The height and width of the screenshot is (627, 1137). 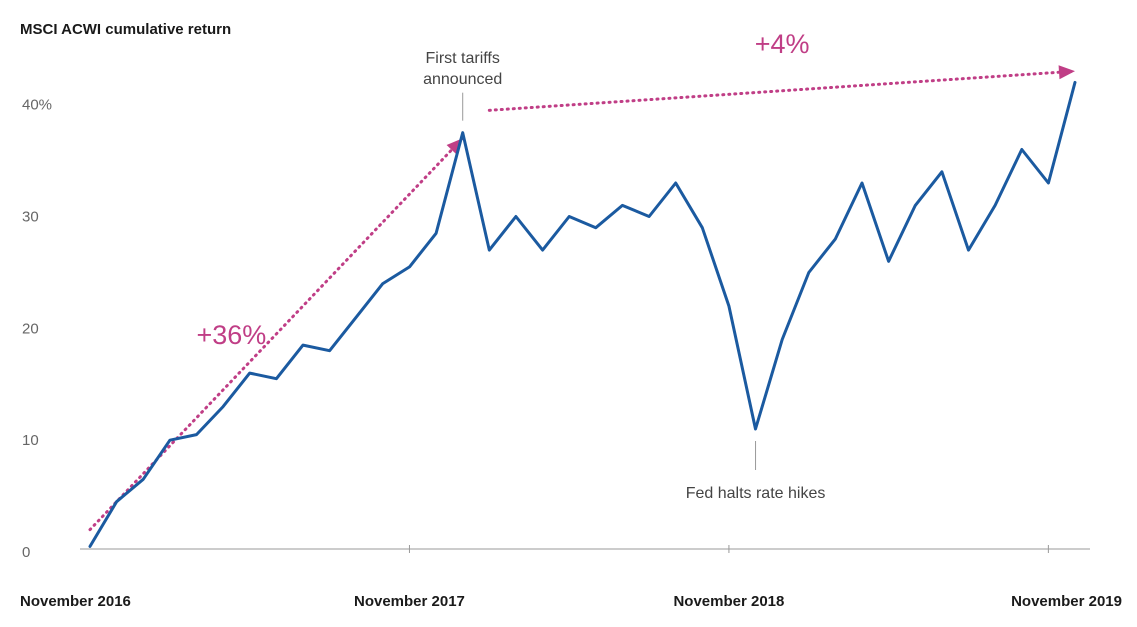 I want to click on y-tick-label: 0, so click(x=26, y=552).